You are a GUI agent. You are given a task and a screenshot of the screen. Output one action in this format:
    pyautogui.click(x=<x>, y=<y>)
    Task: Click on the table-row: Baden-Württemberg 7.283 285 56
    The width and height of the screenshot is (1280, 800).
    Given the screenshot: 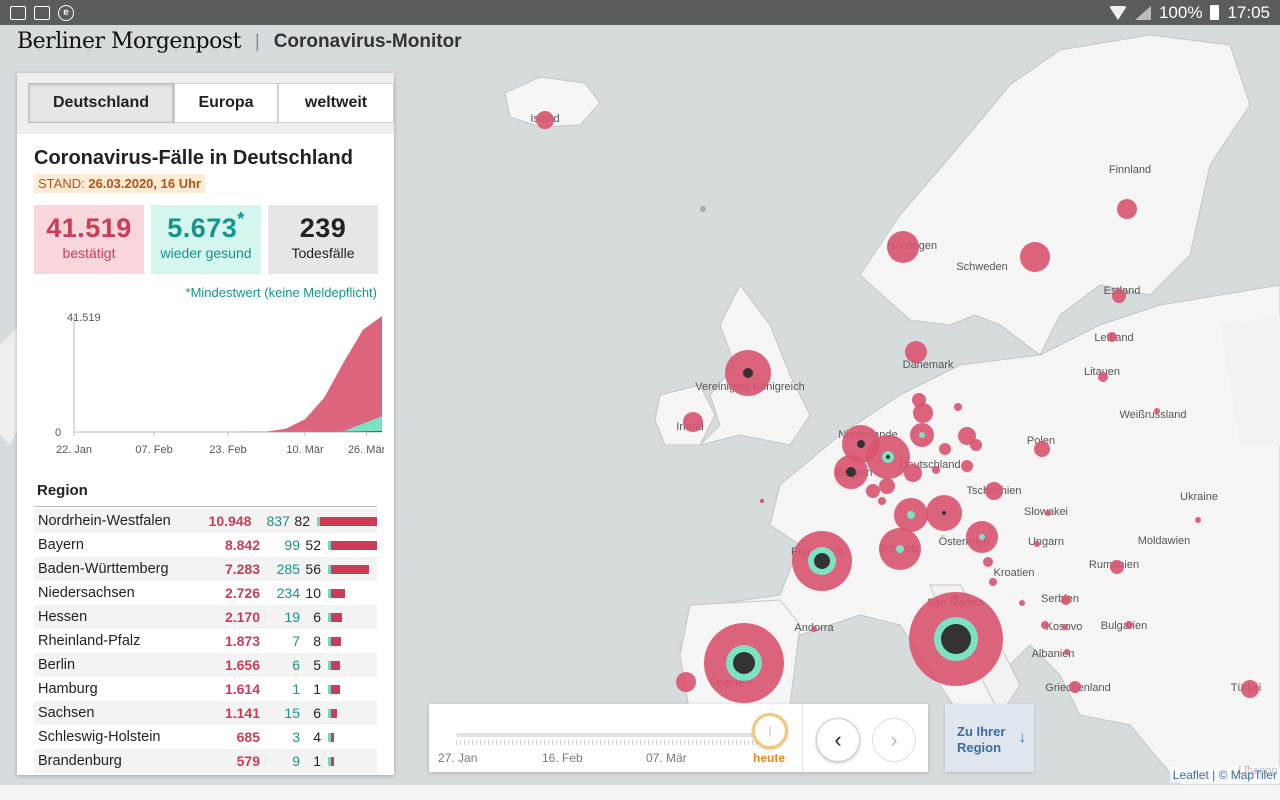 What is the action you would take?
    pyautogui.click(x=205, y=569)
    